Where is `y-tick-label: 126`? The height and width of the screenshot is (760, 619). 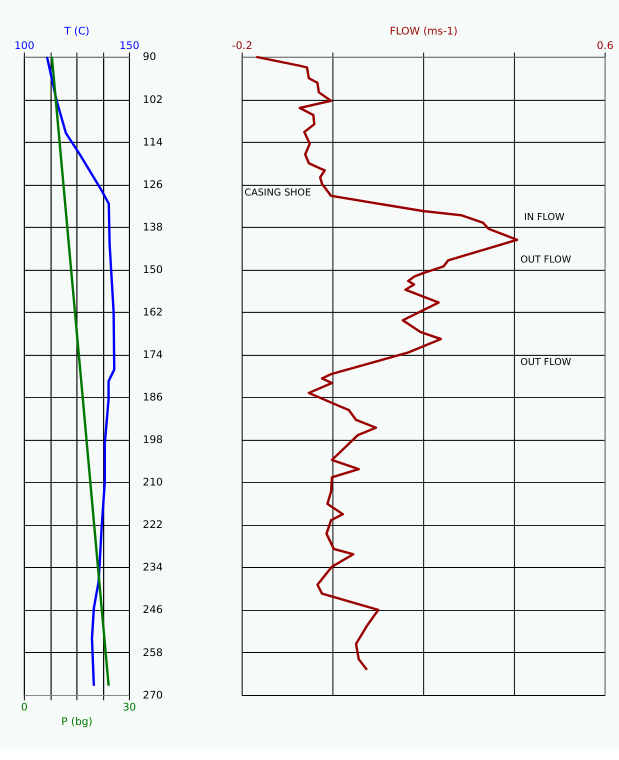
y-tick-label: 126 is located at coordinates (153, 184).